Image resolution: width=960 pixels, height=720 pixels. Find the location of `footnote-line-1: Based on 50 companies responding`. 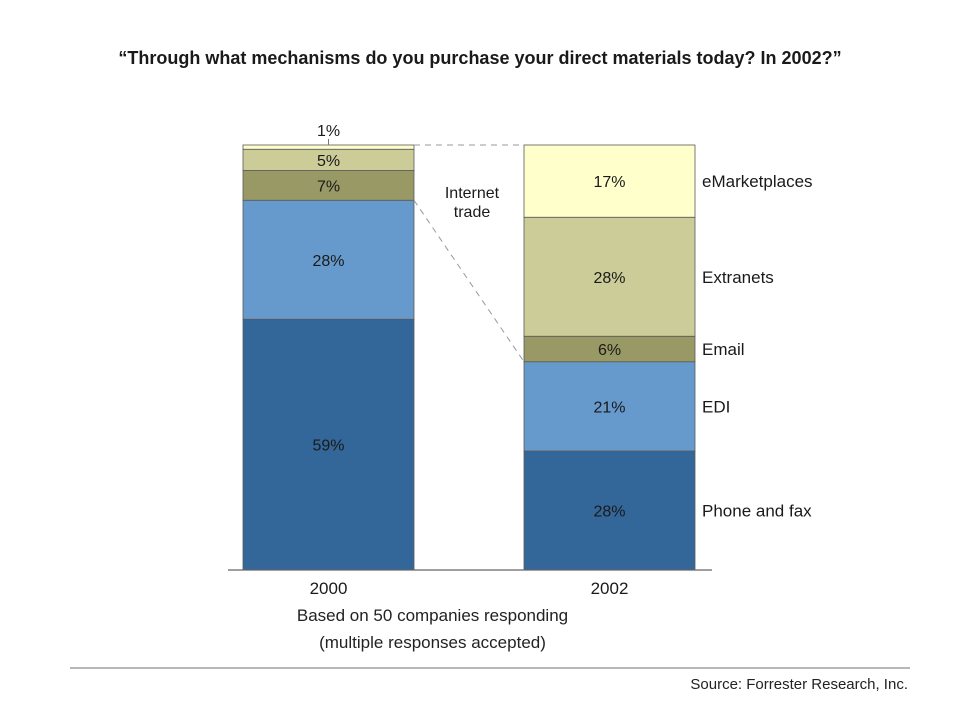

footnote-line-1: Based on 50 companies responding is located at coordinates (432, 615).